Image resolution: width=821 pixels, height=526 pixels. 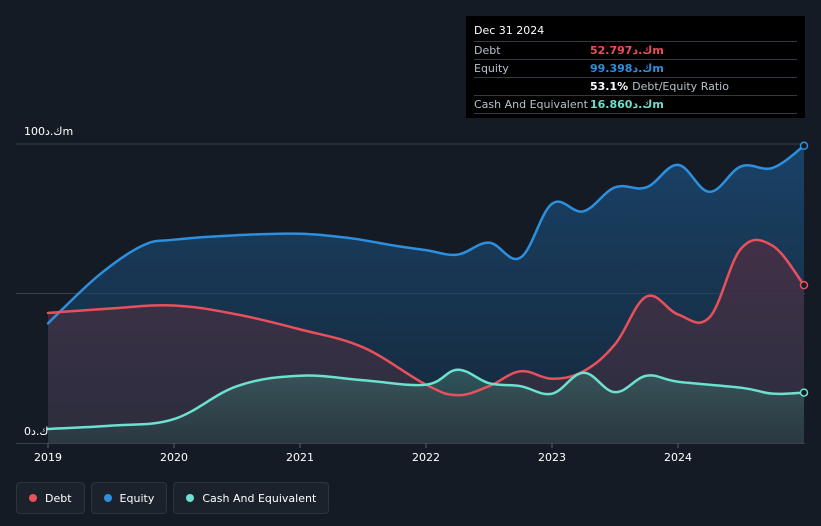 What do you see at coordinates (509, 30) in the screenshot?
I see `tooltip-date: Dec 31 2024` at bounding box center [509, 30].